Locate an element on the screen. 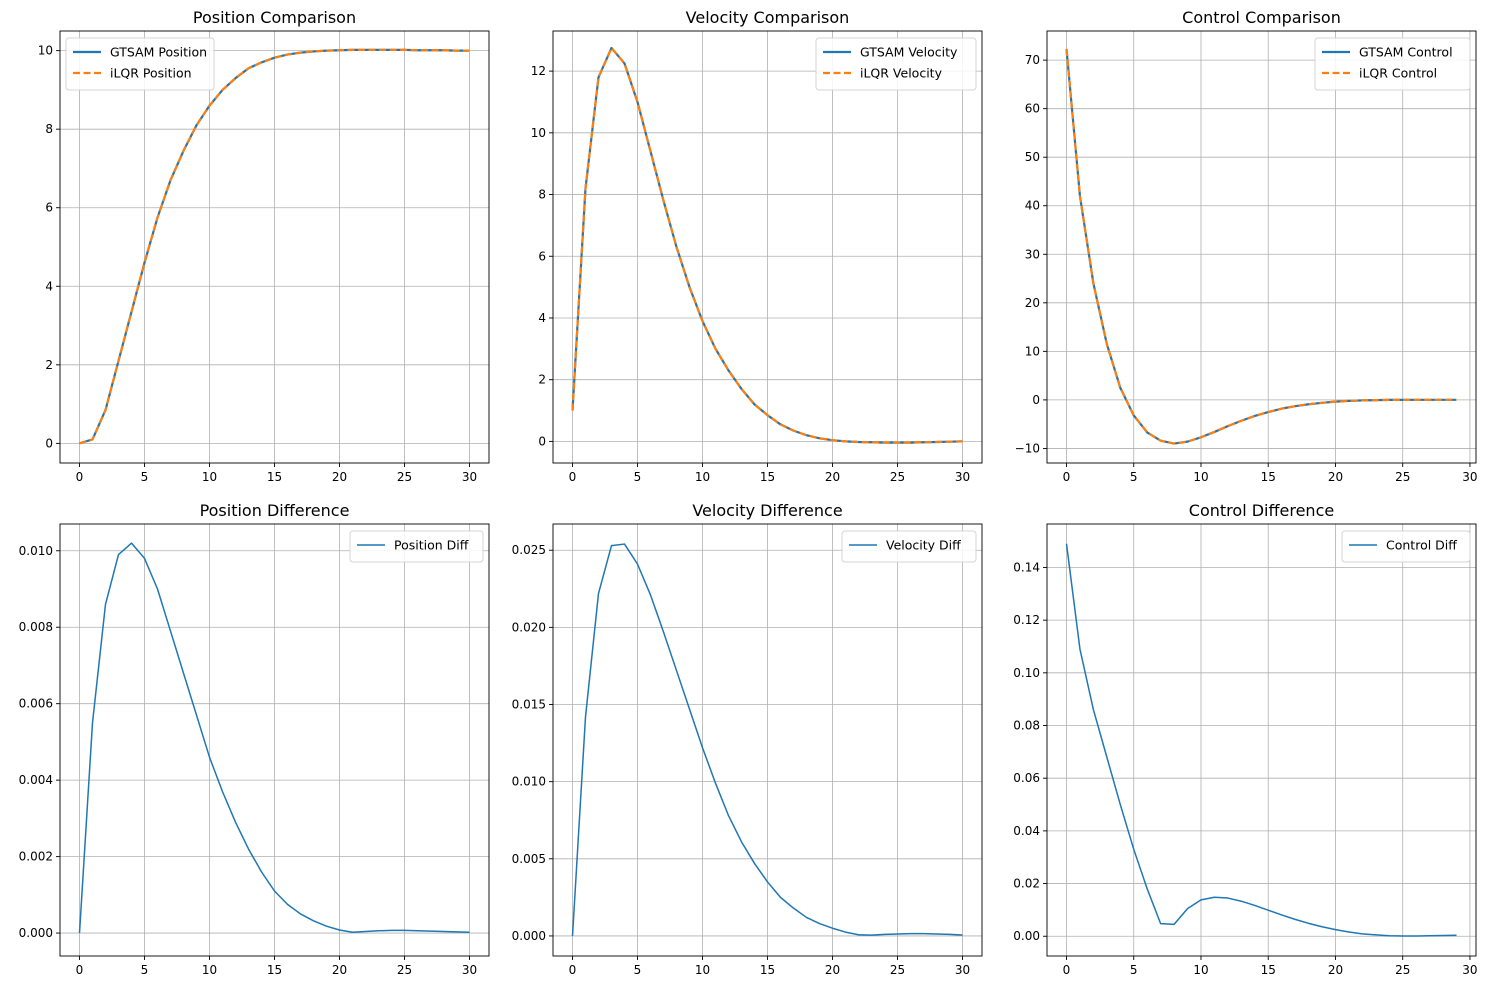  y-tick-label: 70 is located at coordinates (1032, 60).